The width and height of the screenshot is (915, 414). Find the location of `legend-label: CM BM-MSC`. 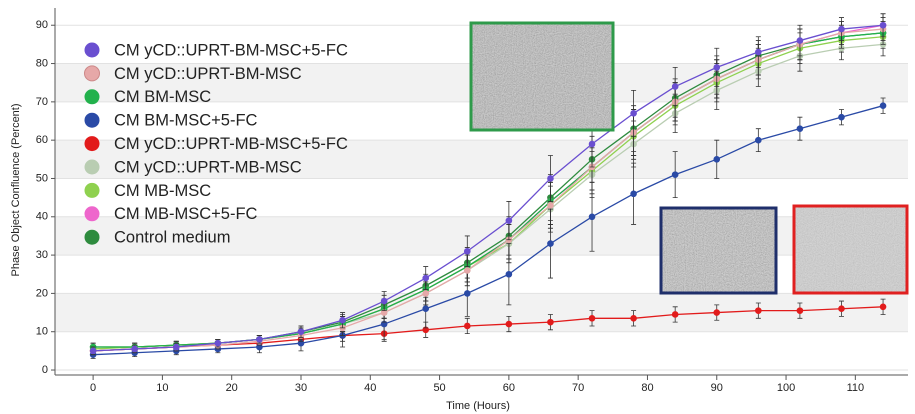

legend-label: CM BM-MSC is located at coordinates (162, 97).